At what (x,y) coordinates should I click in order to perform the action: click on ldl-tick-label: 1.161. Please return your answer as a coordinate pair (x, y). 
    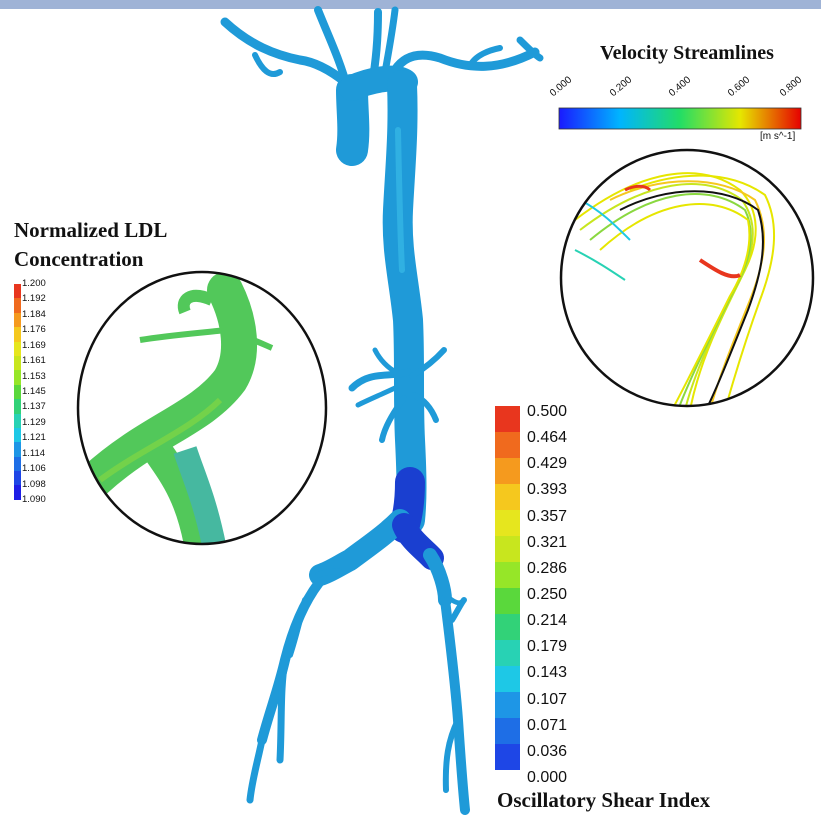
    Looking at the image, I should click on (34, 361).